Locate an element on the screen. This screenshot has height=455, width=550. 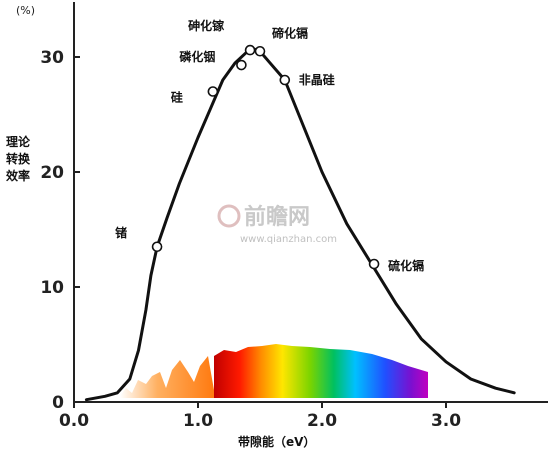
material-label: 磷化铟 is located at coordinates (197, 56).